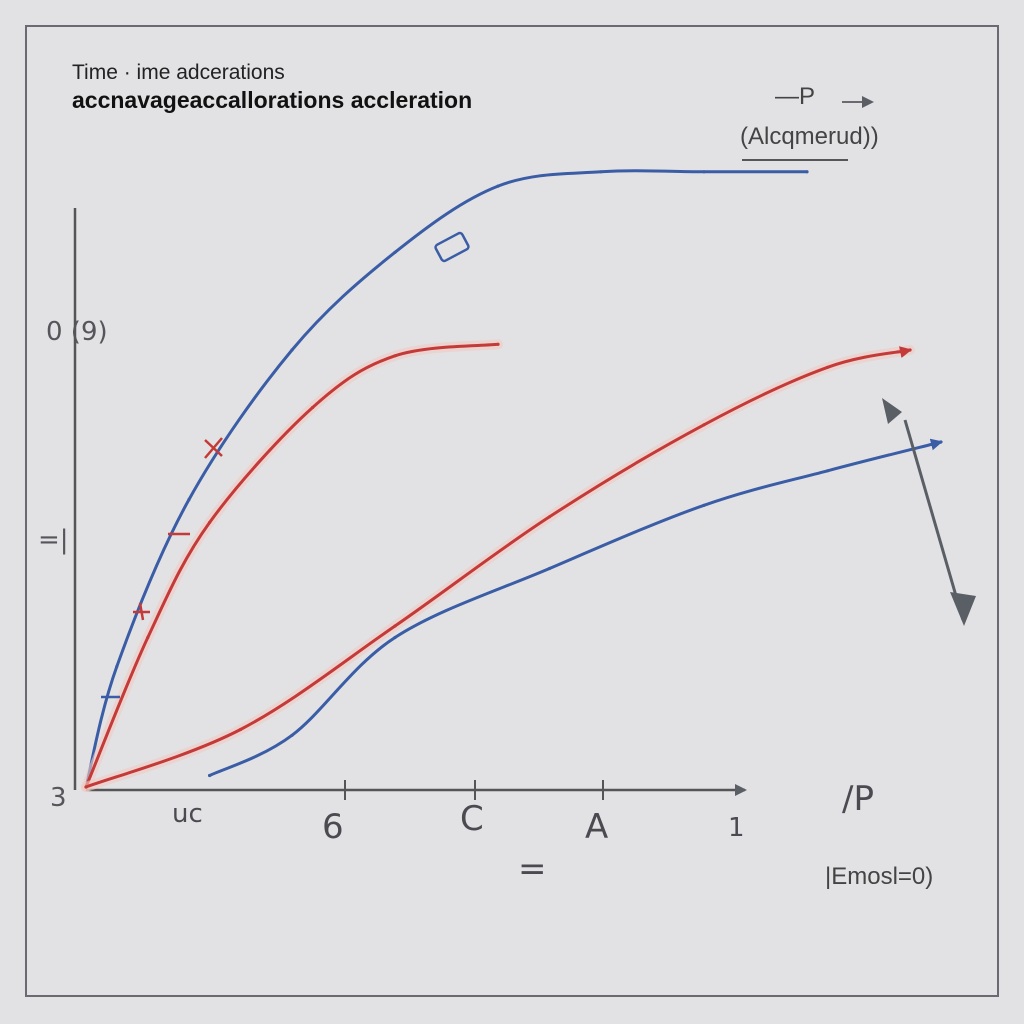 The height and width of the screenshot is (1024, 1024). I want to click on double-arrow-icon, so click(929, 512).